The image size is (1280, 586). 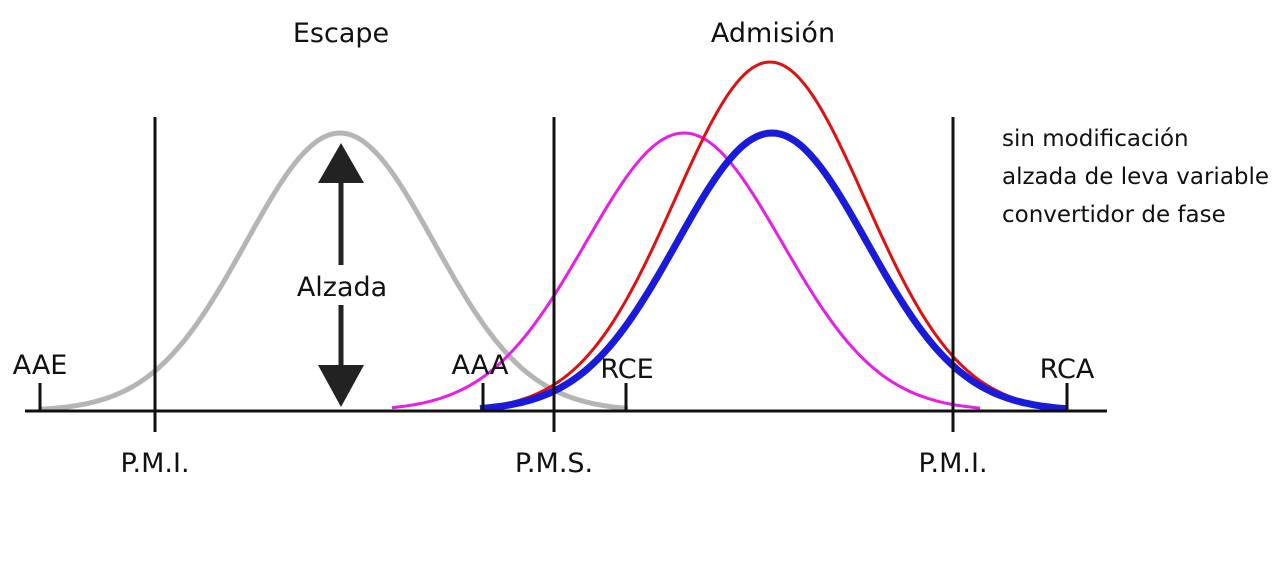 What do you see at coordinates (1095, 139) in the screenshot?
I see `legend-entry: sin modificación` at bounding box center [1095, 139].